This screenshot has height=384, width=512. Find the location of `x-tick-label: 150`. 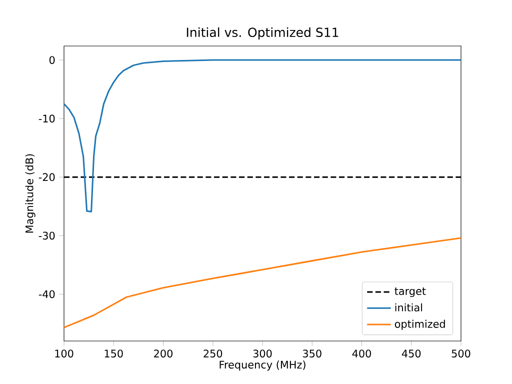

x-tick-label: 150 is located at coordinates (113, 354).